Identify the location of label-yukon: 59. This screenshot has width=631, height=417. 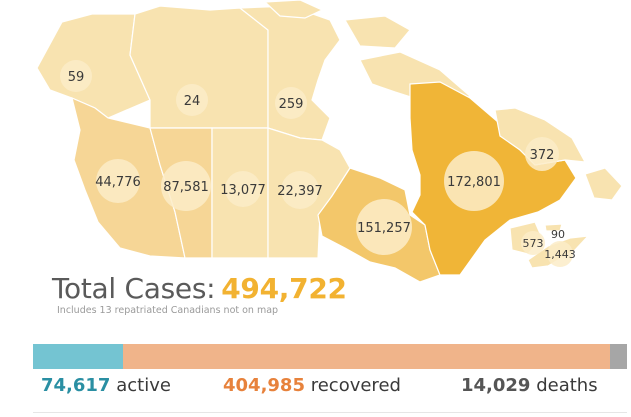
(76, 77).